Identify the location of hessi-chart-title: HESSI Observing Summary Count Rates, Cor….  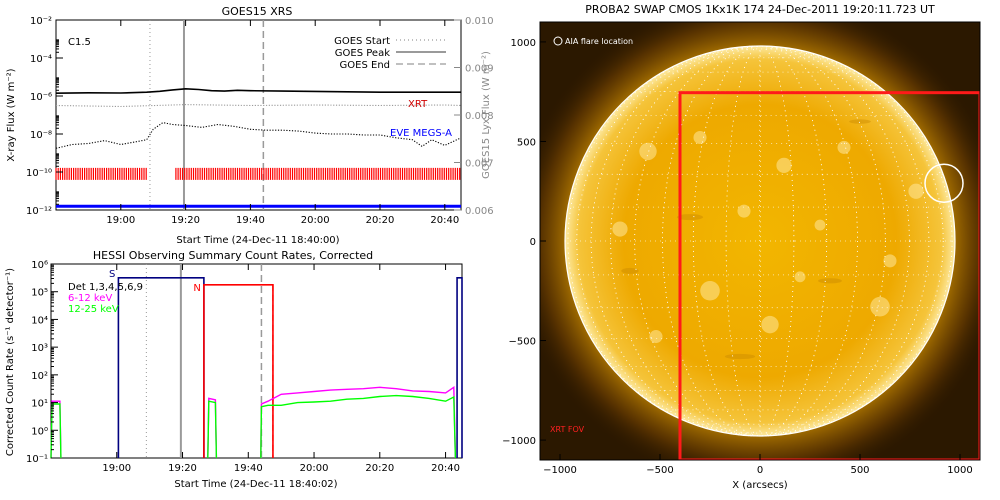
(233, 255).